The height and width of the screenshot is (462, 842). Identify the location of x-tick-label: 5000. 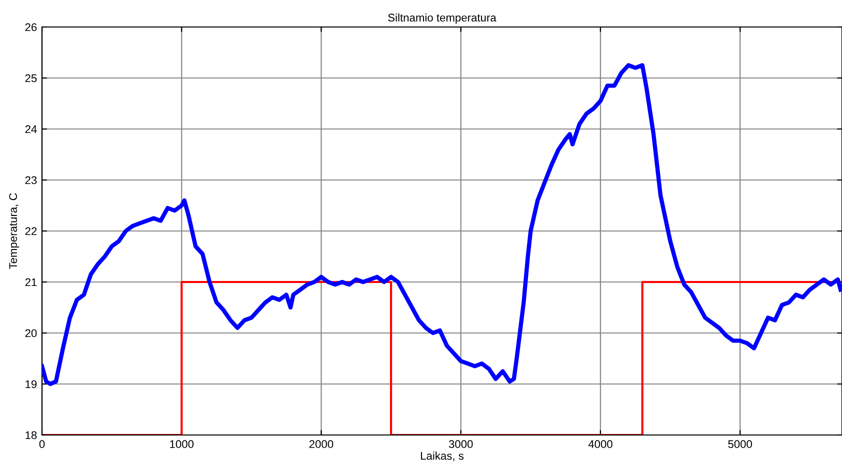
(740, 444).